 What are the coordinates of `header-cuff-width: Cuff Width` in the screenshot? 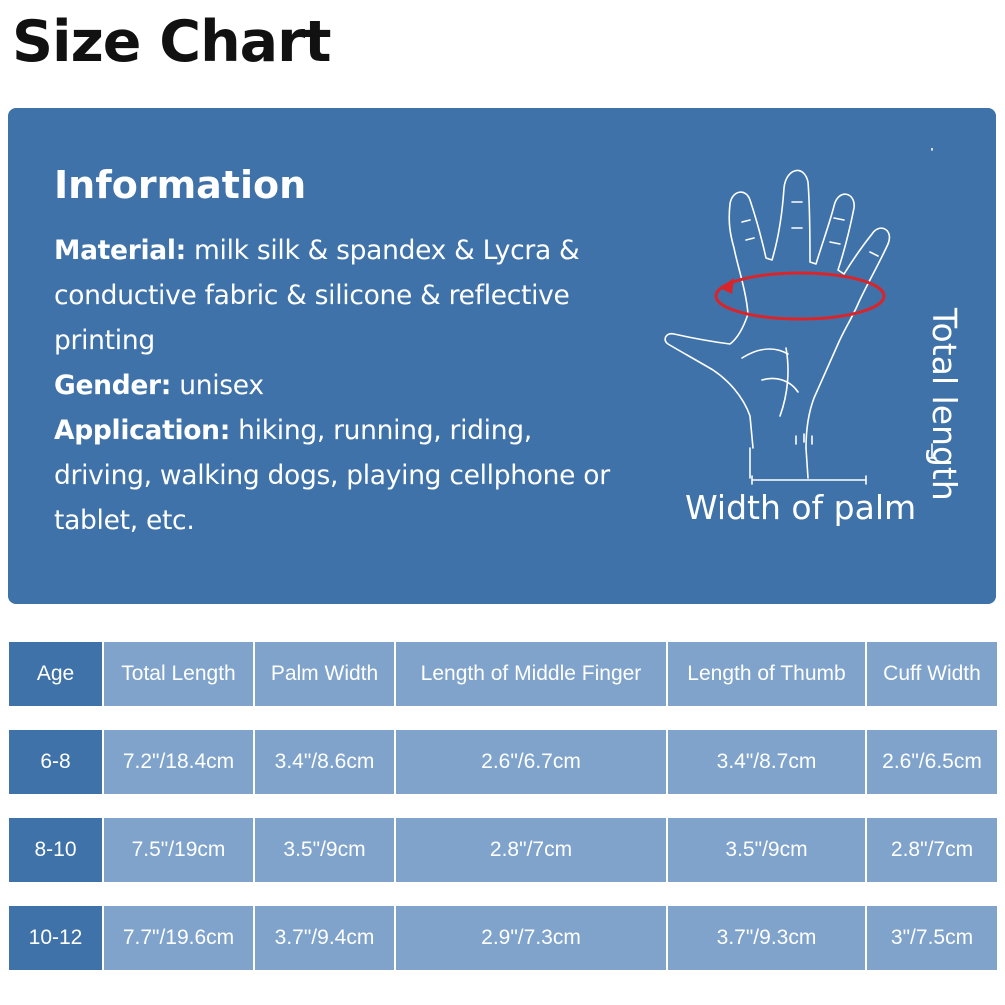 It's located at (932, 674).